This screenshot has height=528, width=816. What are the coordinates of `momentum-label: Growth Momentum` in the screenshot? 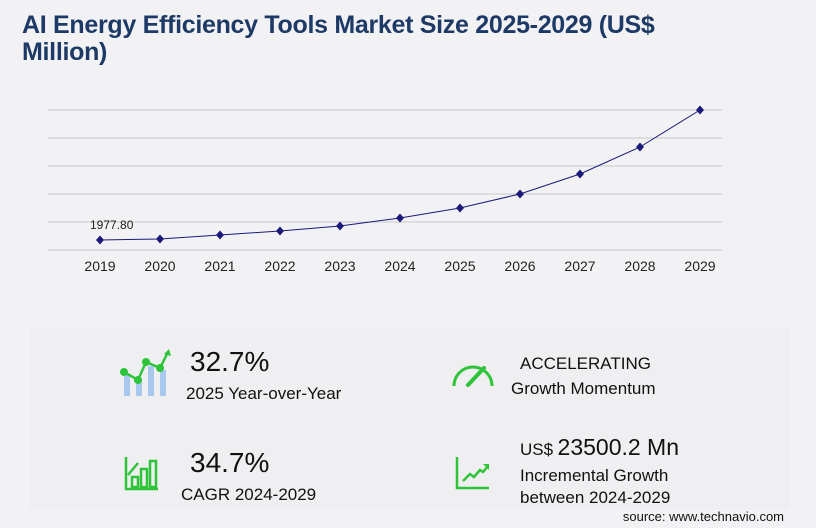 It's located at (583, 388).